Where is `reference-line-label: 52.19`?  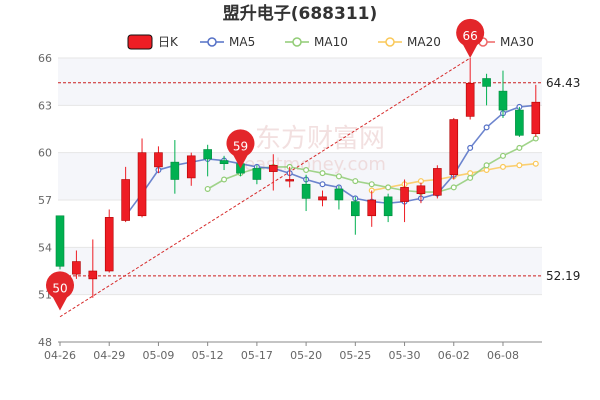
reference-line-label: 52.19 is located at coordinates (563, 276).